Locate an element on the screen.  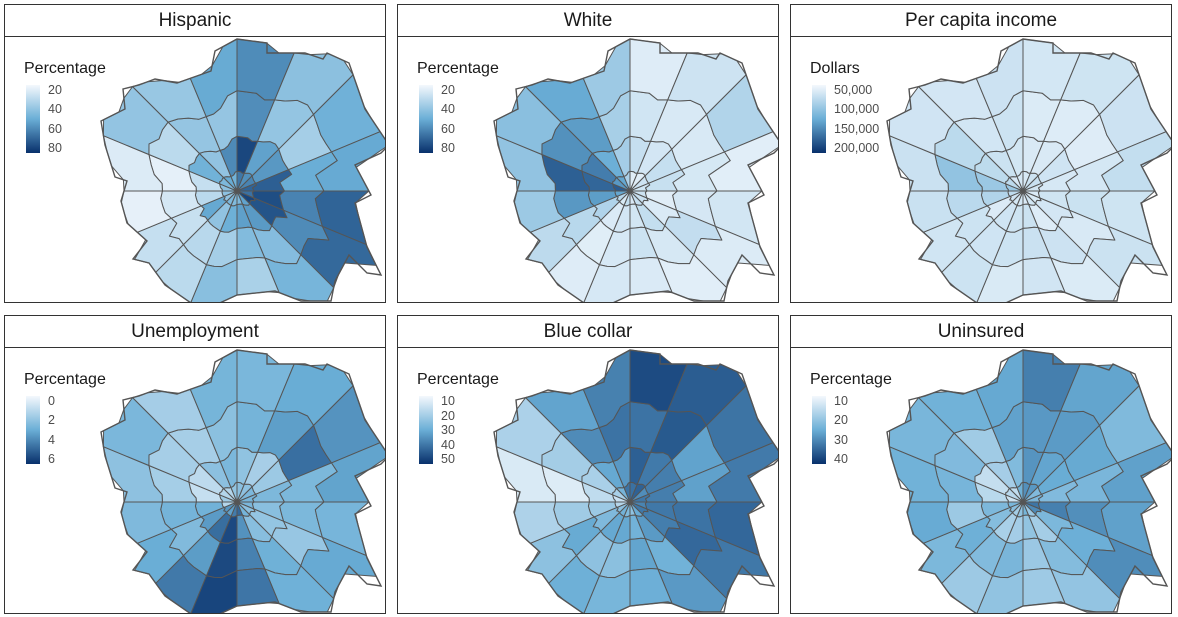
panel-title: White is located at coordinates (588, 21).